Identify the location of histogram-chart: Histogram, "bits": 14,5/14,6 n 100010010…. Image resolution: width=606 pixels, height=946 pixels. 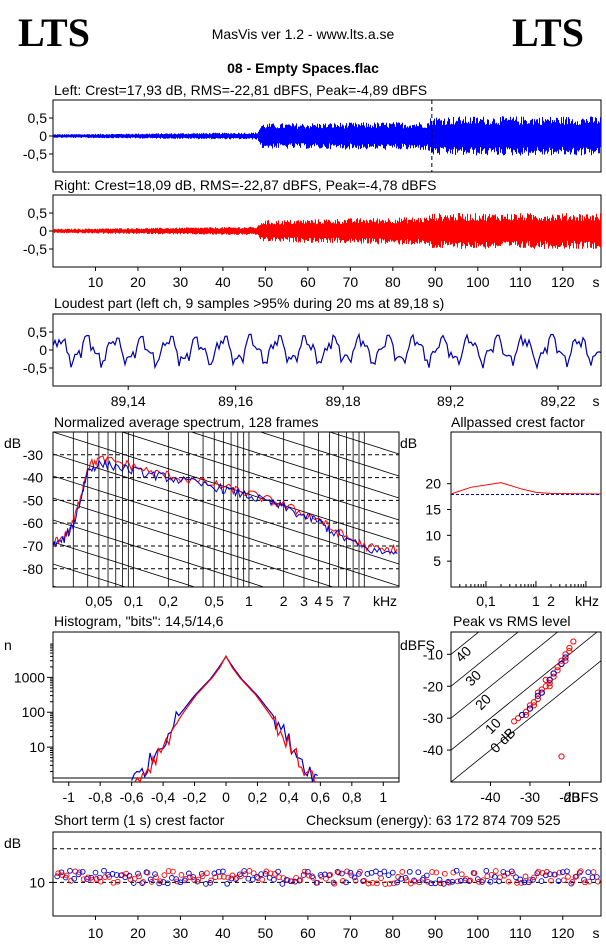
(202, 709).